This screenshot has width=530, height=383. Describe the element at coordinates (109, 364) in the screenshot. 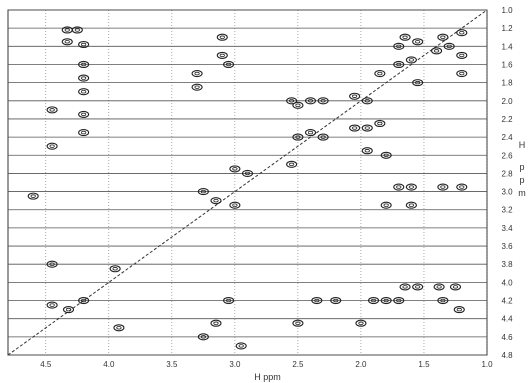

I see `x-tick-label: 4.0` at that location.